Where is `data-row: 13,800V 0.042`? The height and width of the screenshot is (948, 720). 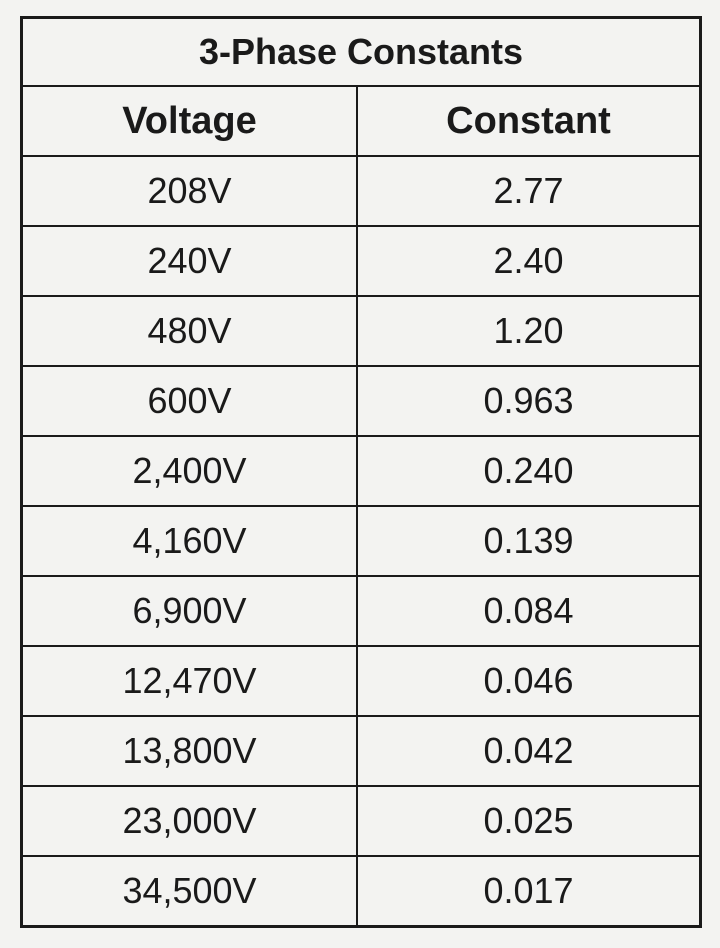
data-row: 13,800V 0.042 is located at coordinates (361, 751).